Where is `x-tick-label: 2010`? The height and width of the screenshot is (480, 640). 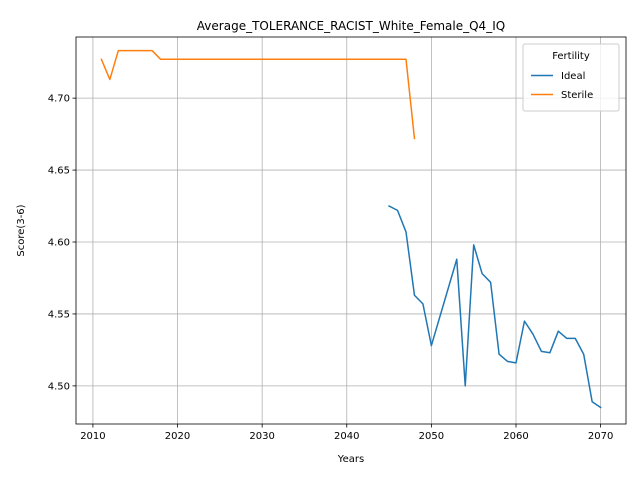 x-tick-label: 2010 is located at coordinates (92, 436).